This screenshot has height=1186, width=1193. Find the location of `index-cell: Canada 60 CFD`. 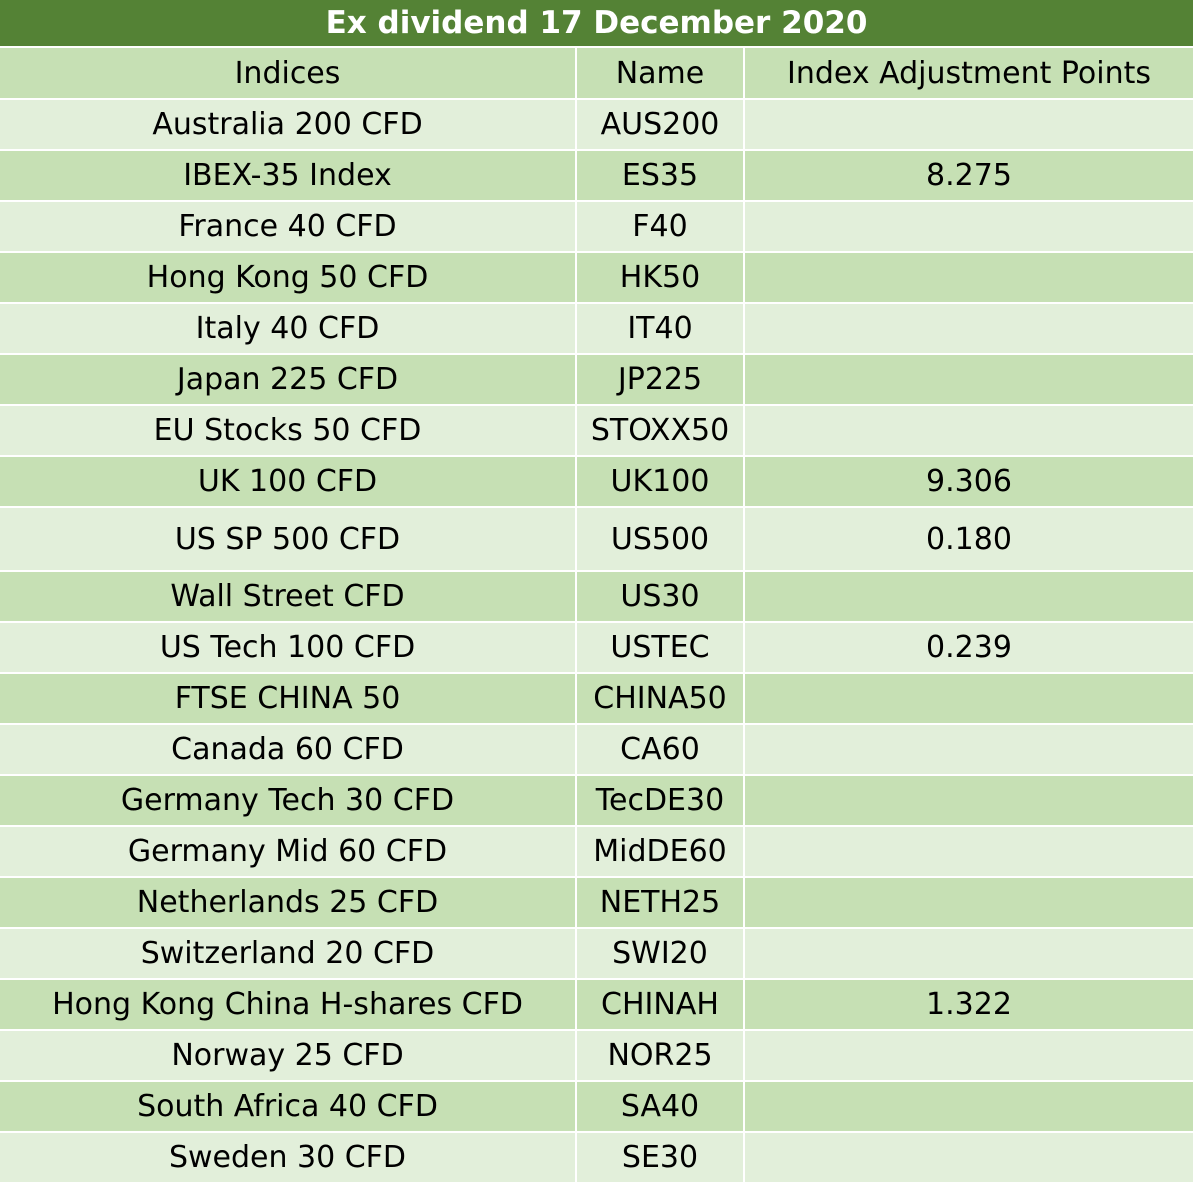

index-cell: Canada 60 CFD is located at coordinates (288, 750).